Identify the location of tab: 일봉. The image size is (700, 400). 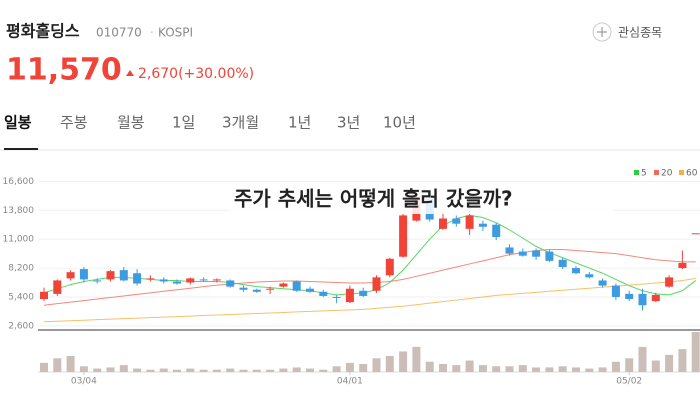
(18, 123).